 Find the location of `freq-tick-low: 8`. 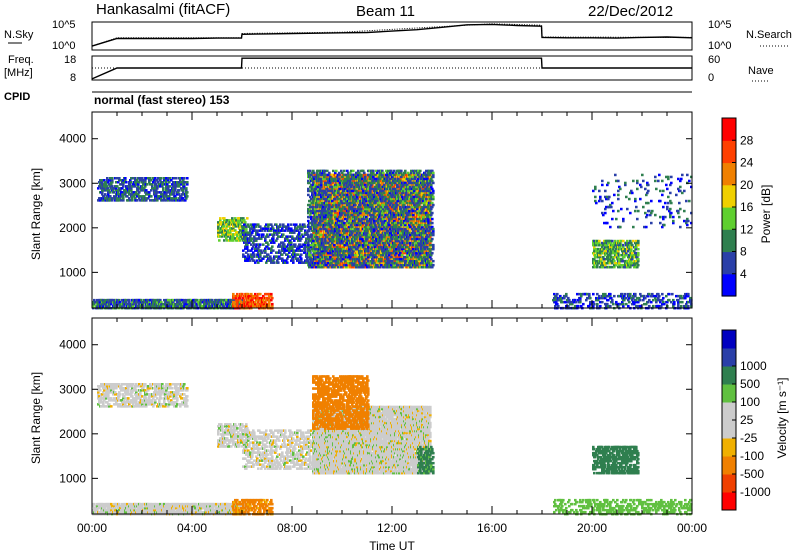

freq-tick-low: 8 is located at coordinates (73, 78).